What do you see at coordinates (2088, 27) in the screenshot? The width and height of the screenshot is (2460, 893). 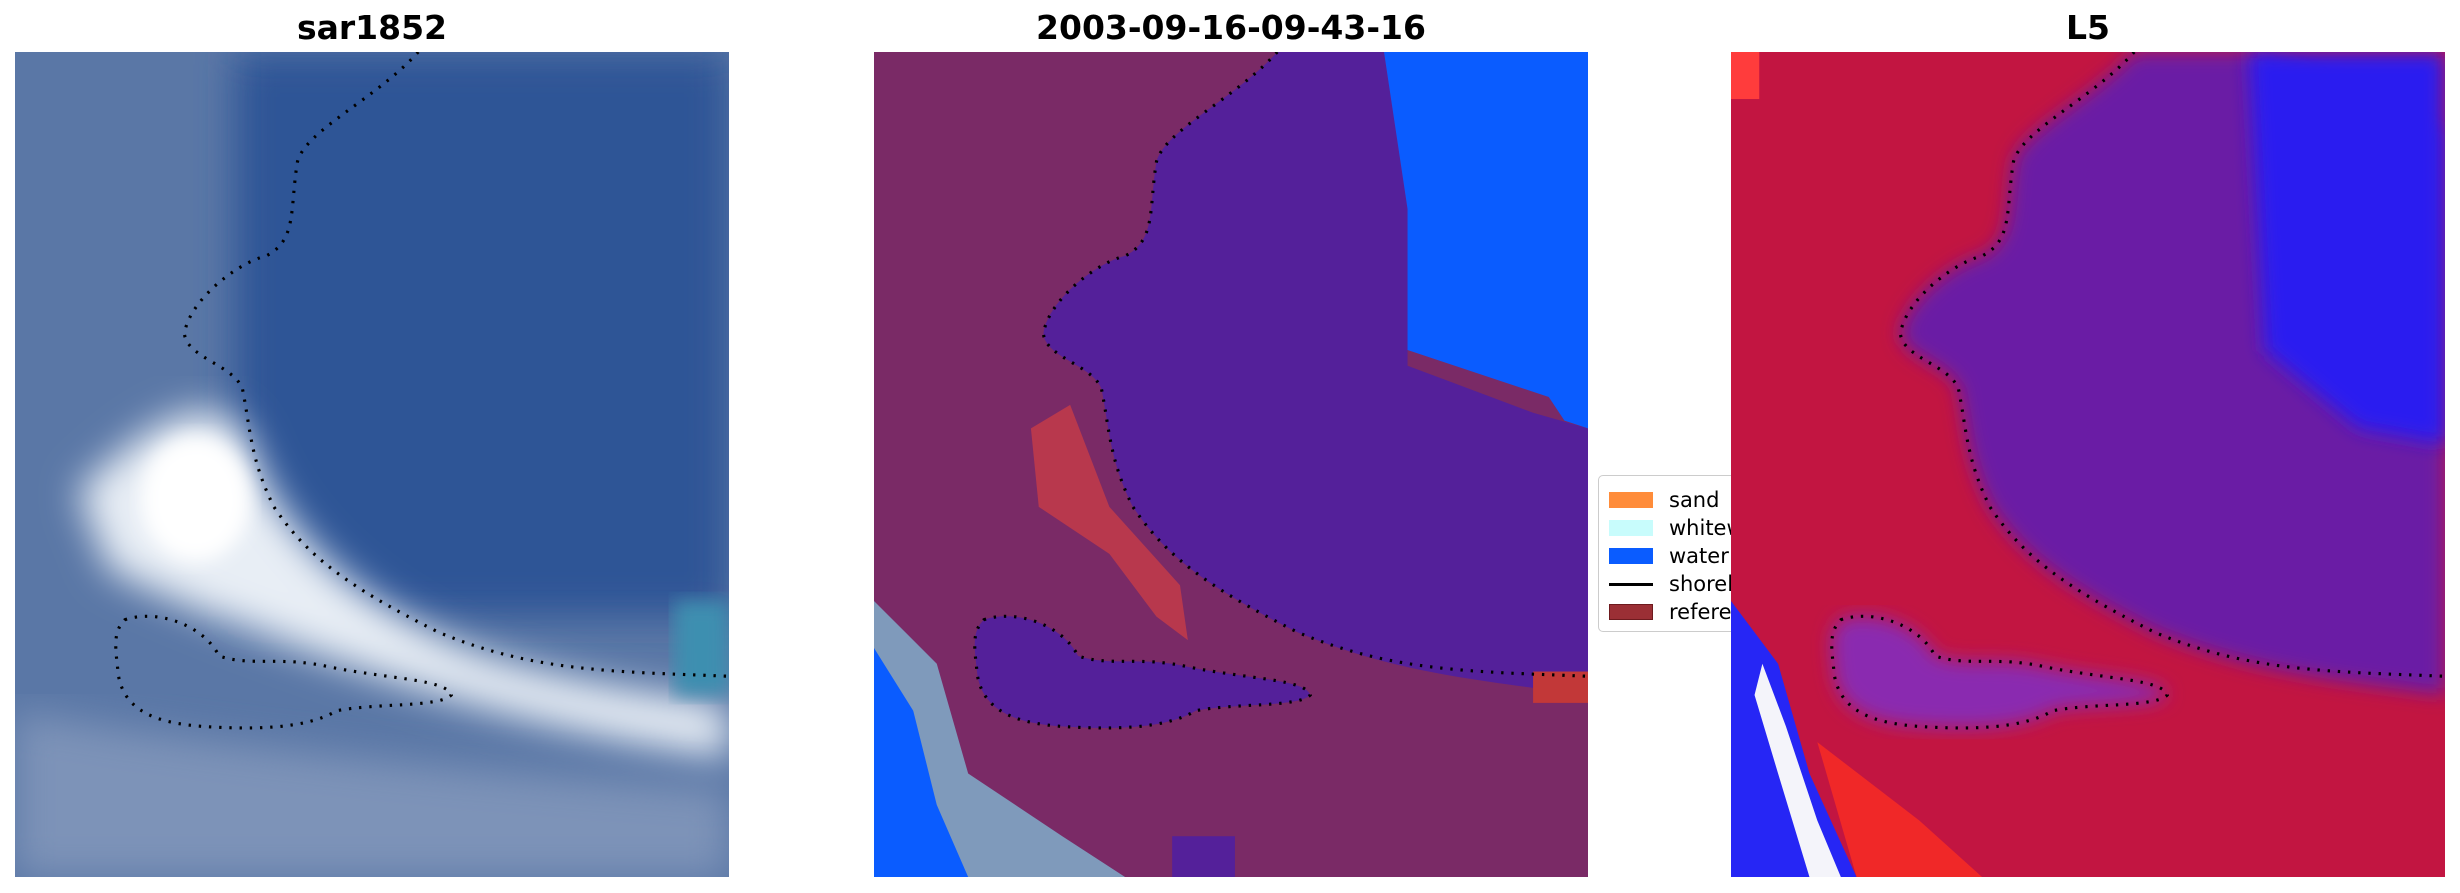 I see `panel-title-l5: L5` at bounding box center [2088, 27].